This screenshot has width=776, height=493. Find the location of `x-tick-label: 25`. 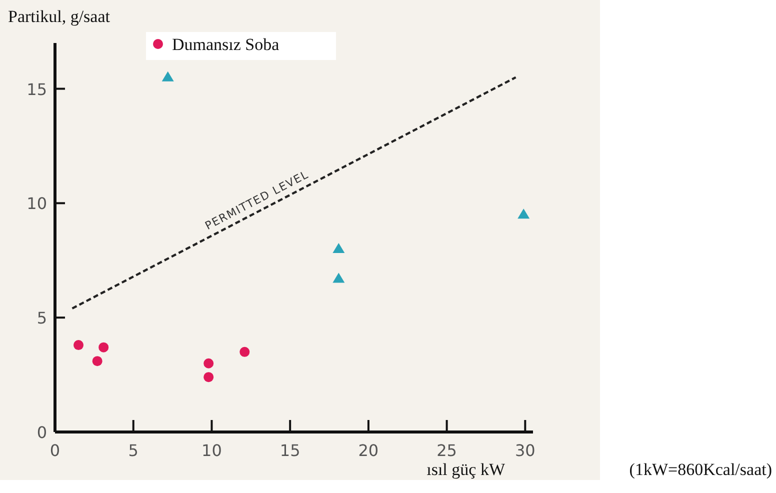

x-tick-label: 25 is located at coordinates (446, 450).